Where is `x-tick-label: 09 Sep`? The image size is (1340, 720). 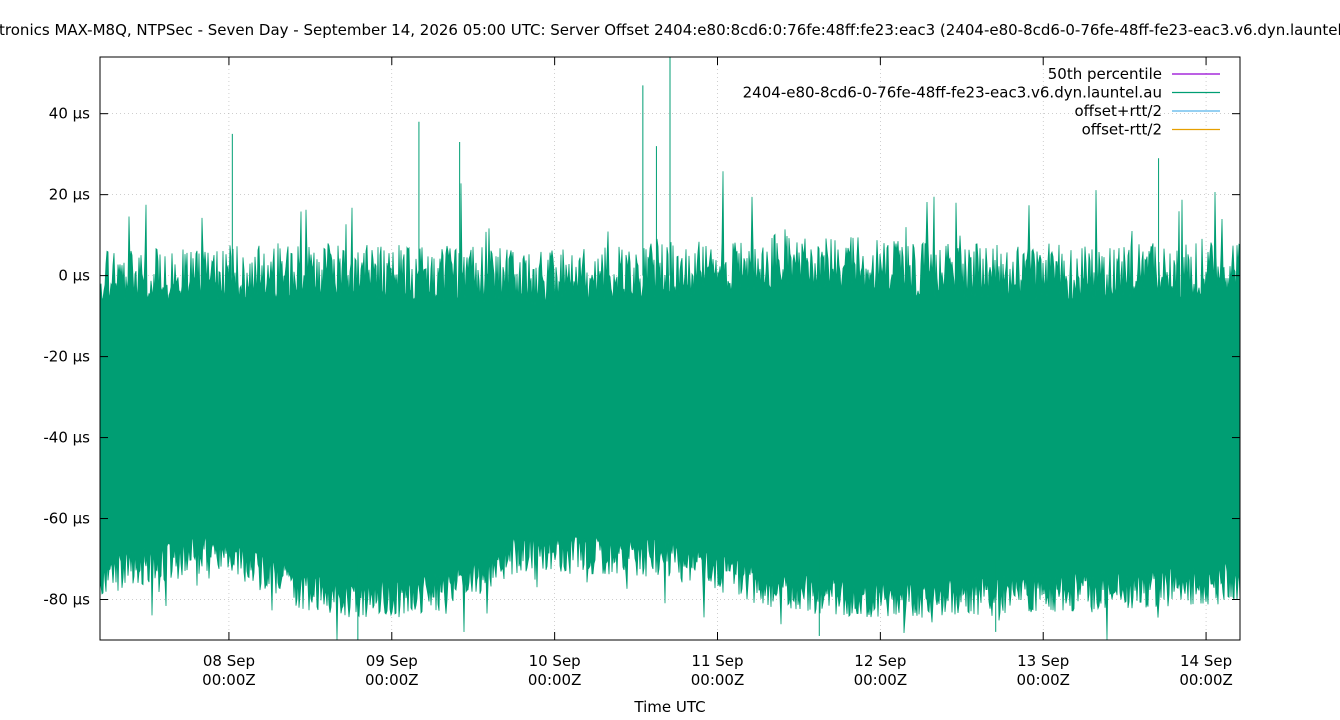
x-tick-label: 09 Sep is located at coordinates (392, 661).